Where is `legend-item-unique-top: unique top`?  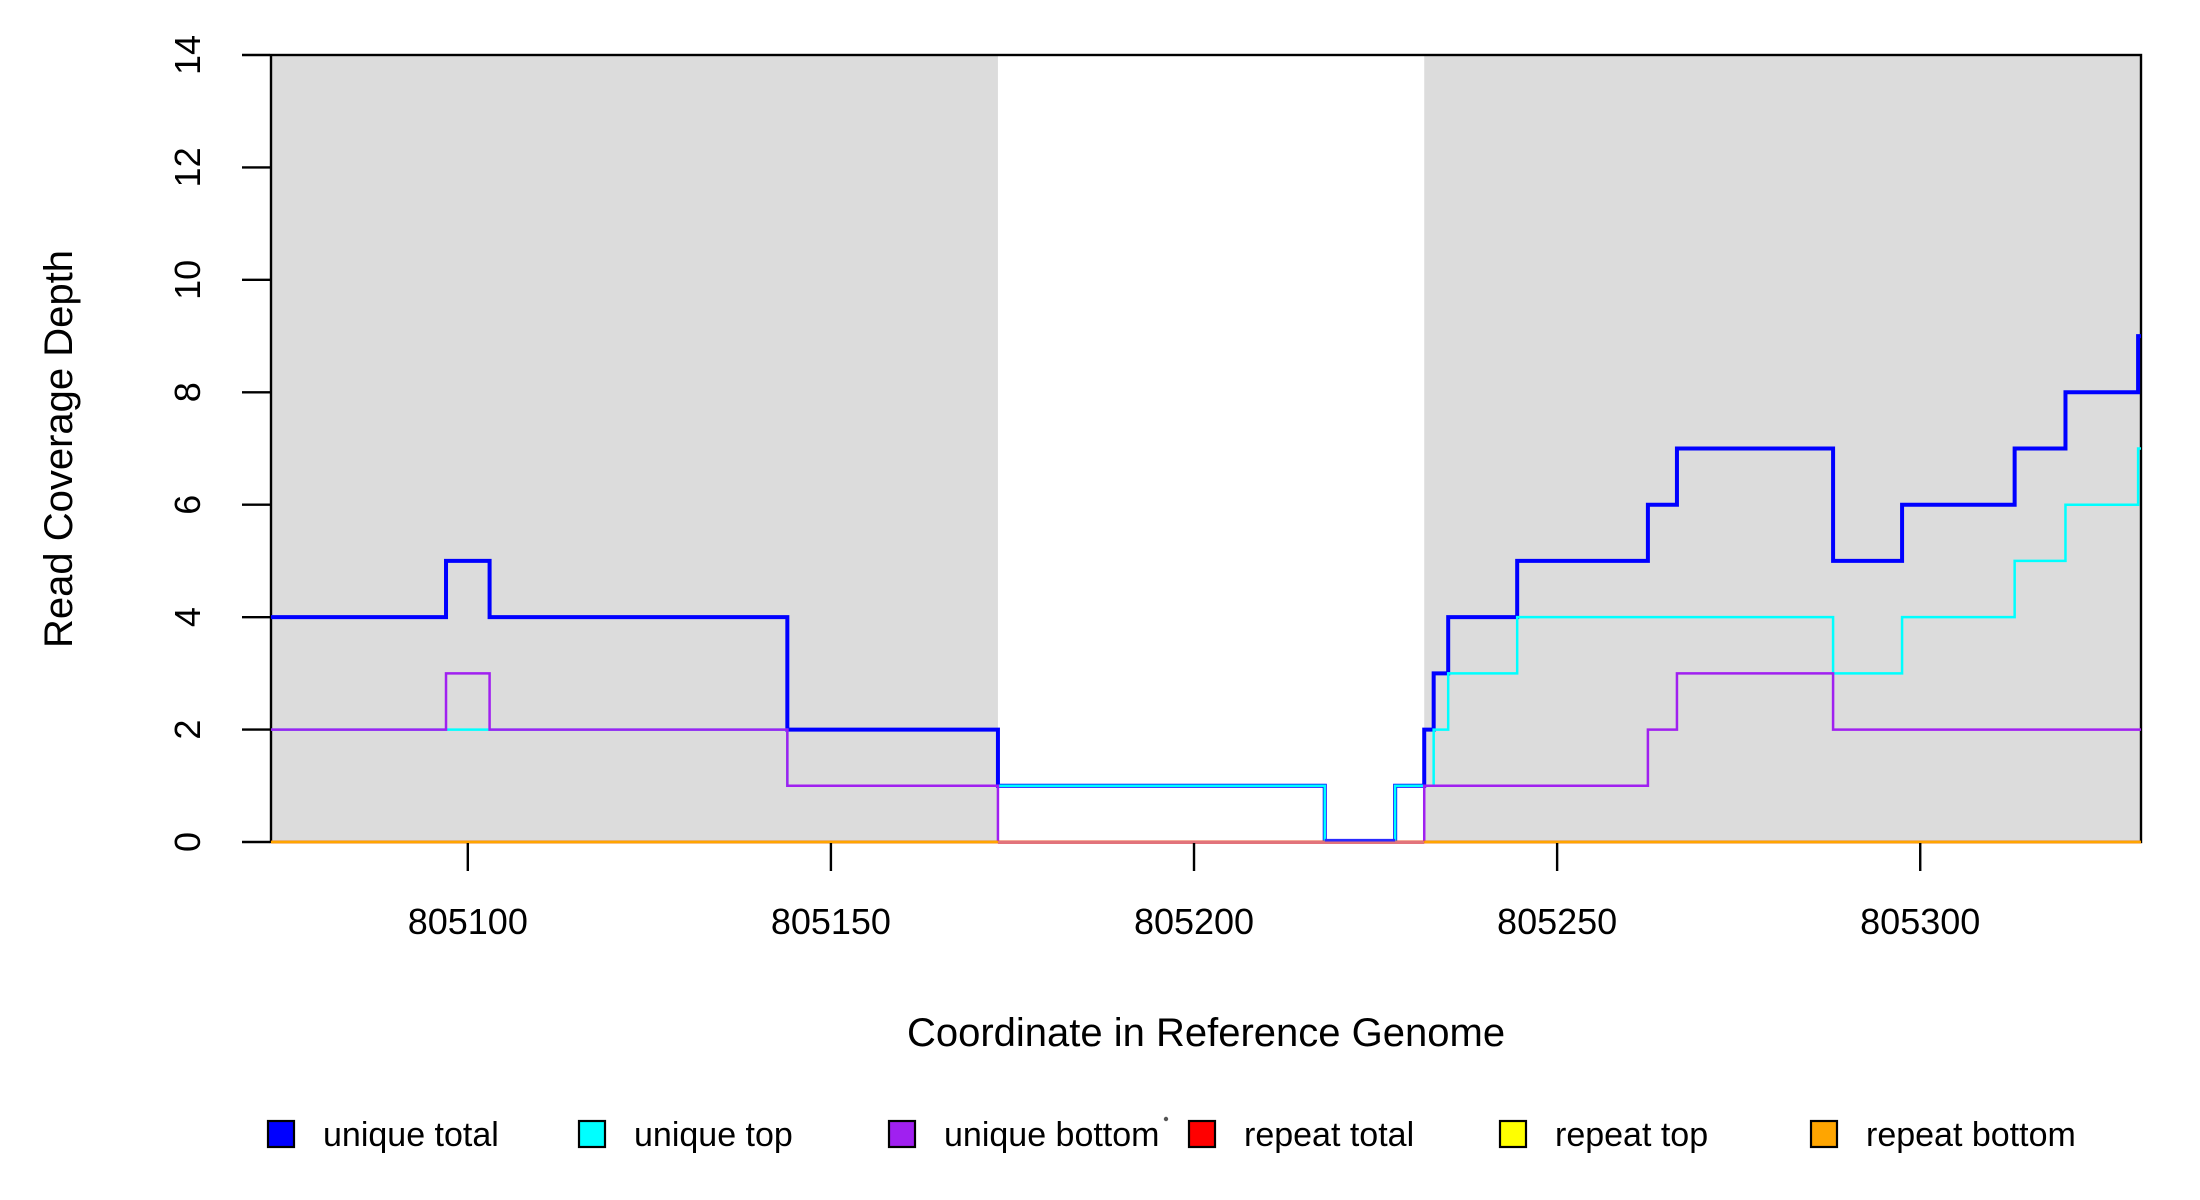
legend-item-unique-top: unique top is located at coordinates (685, 1135).